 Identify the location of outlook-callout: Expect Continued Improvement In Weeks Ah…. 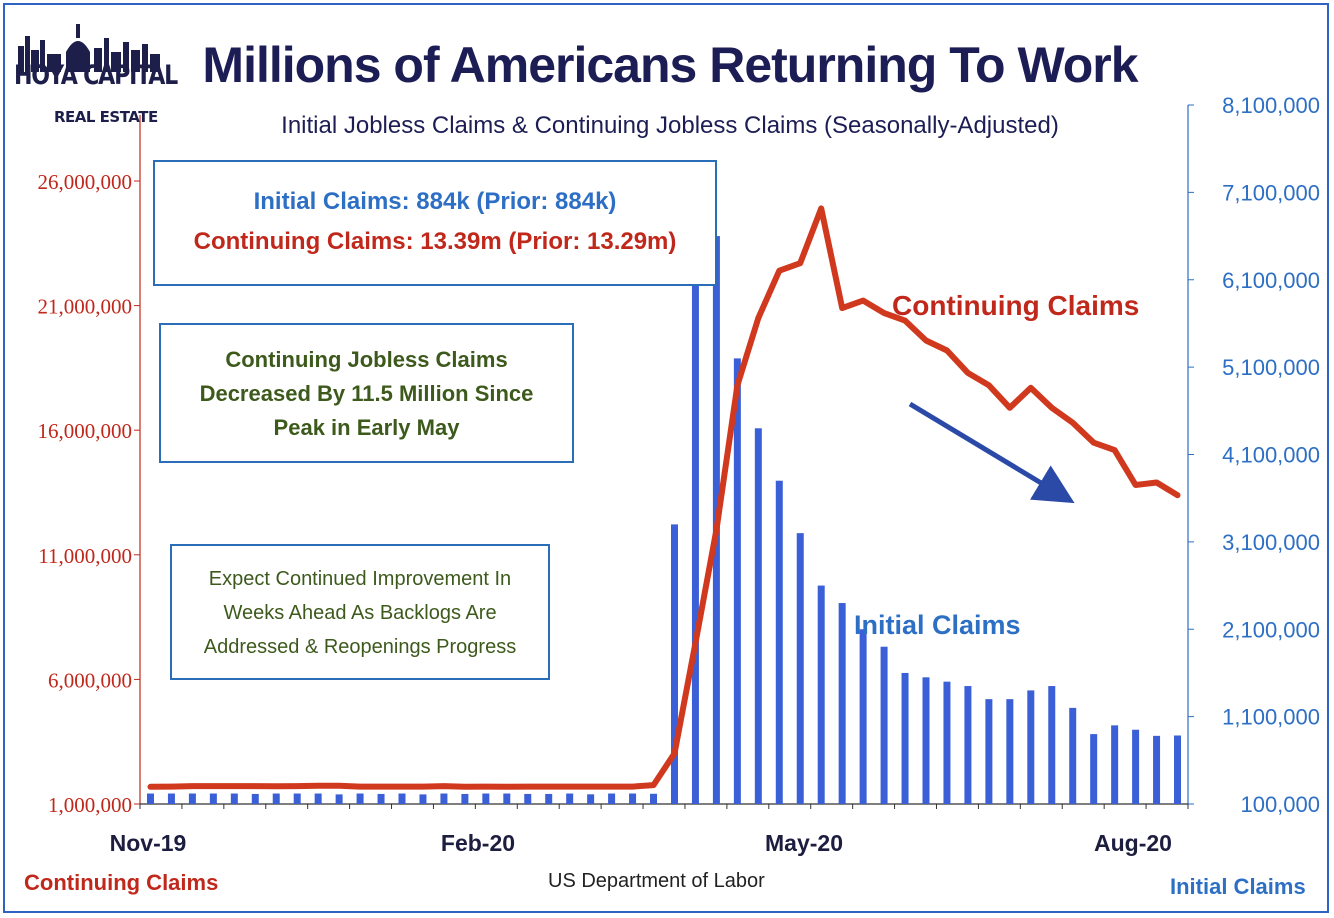
(360, 612).